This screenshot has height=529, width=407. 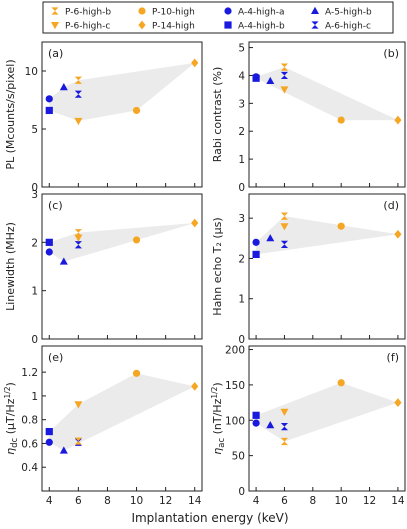 I want to click on panel-label: (d), so click(x=391, y=205).